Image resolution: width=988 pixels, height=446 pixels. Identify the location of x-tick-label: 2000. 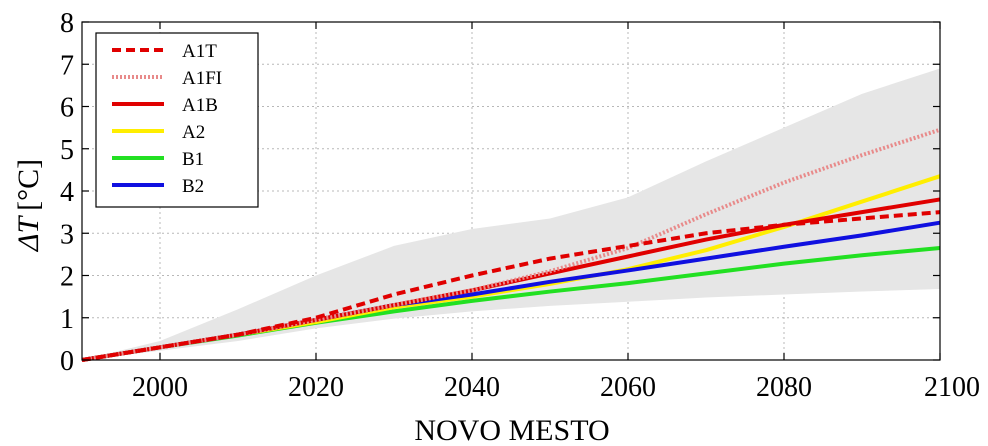
(160, 387).